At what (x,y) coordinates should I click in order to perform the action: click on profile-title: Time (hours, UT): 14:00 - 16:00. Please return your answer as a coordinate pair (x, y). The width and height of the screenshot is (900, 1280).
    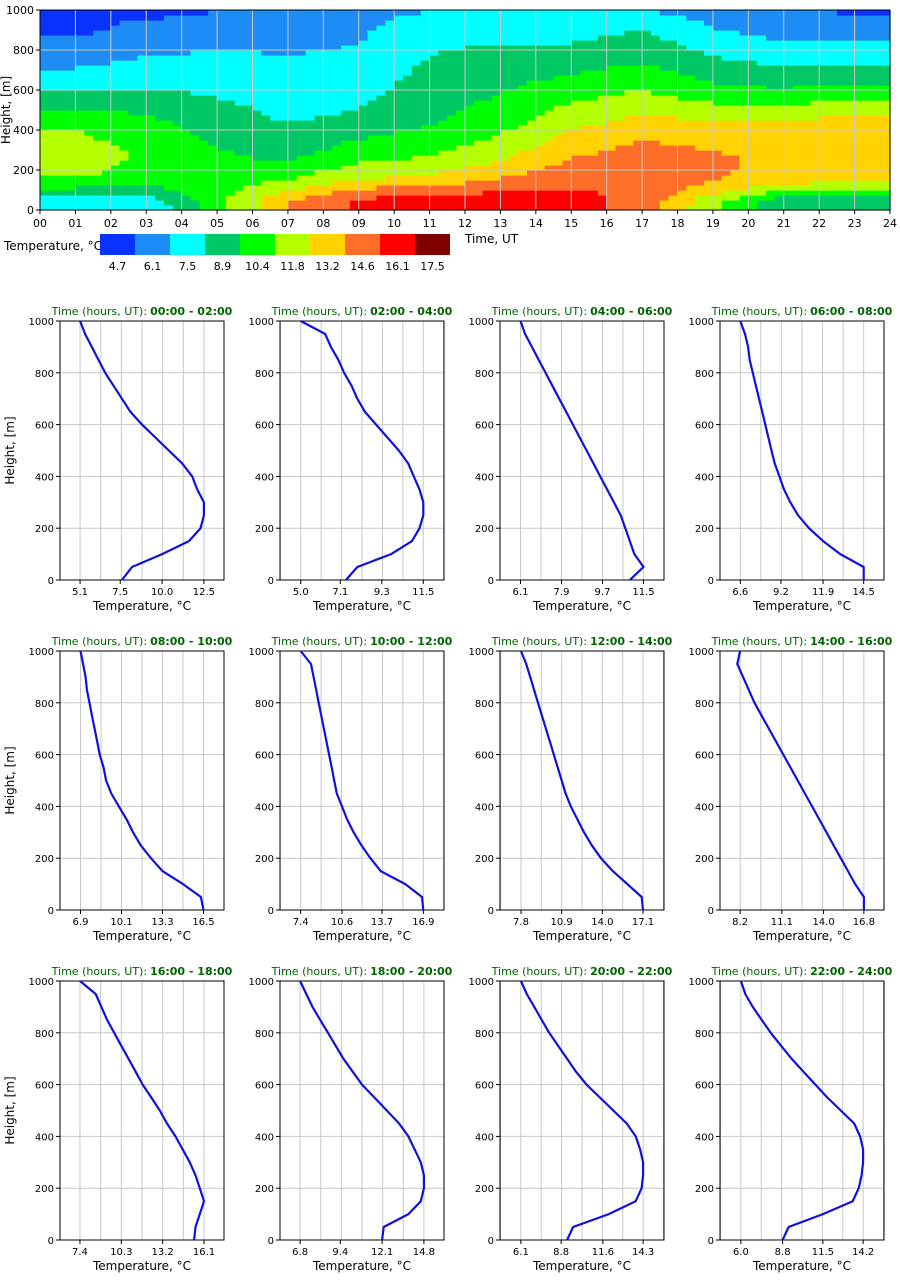
    Looking at the image, I should click on (802, 641).